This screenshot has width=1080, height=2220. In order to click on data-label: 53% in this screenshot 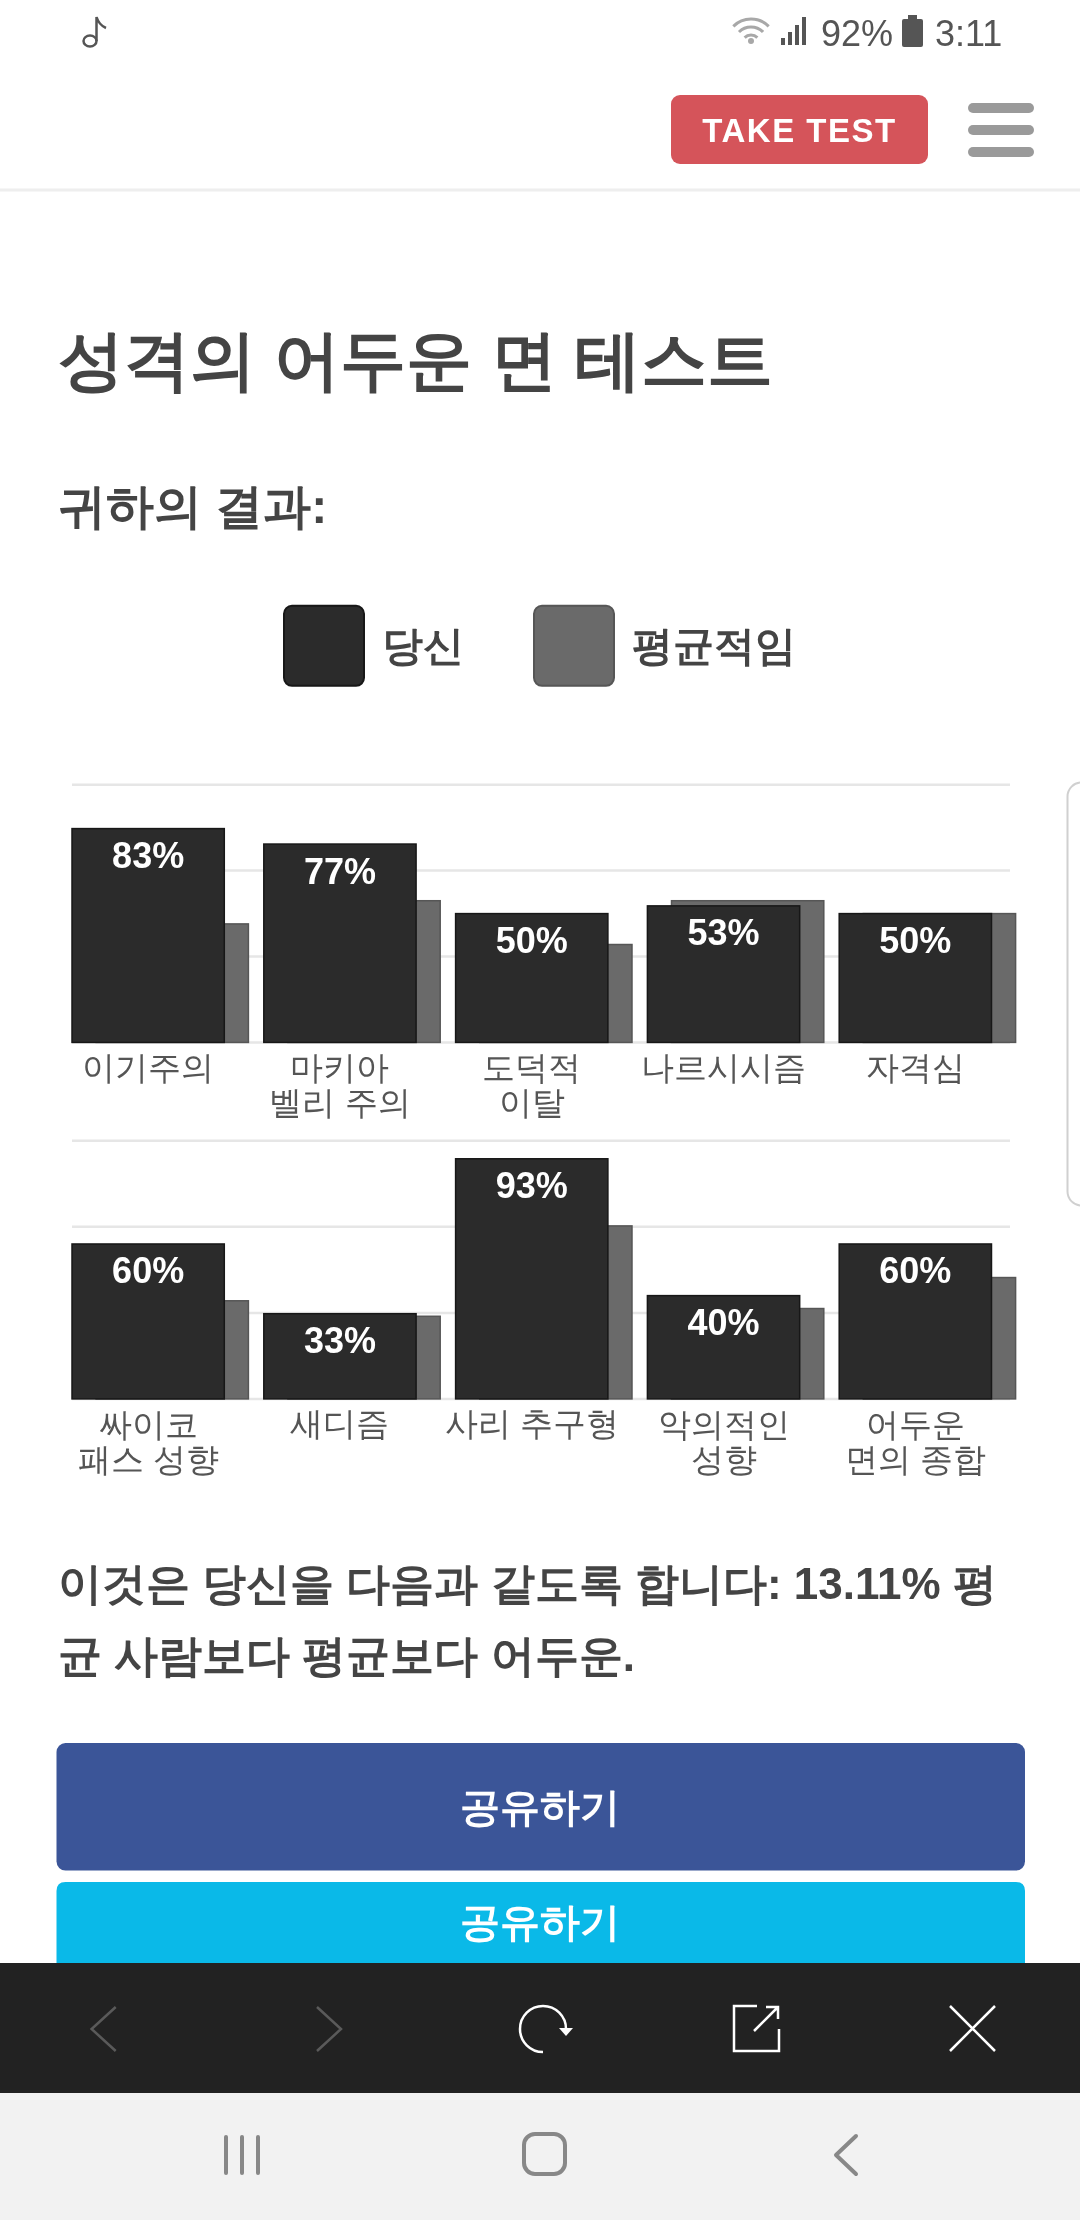, I will do `click(723, 933)`.